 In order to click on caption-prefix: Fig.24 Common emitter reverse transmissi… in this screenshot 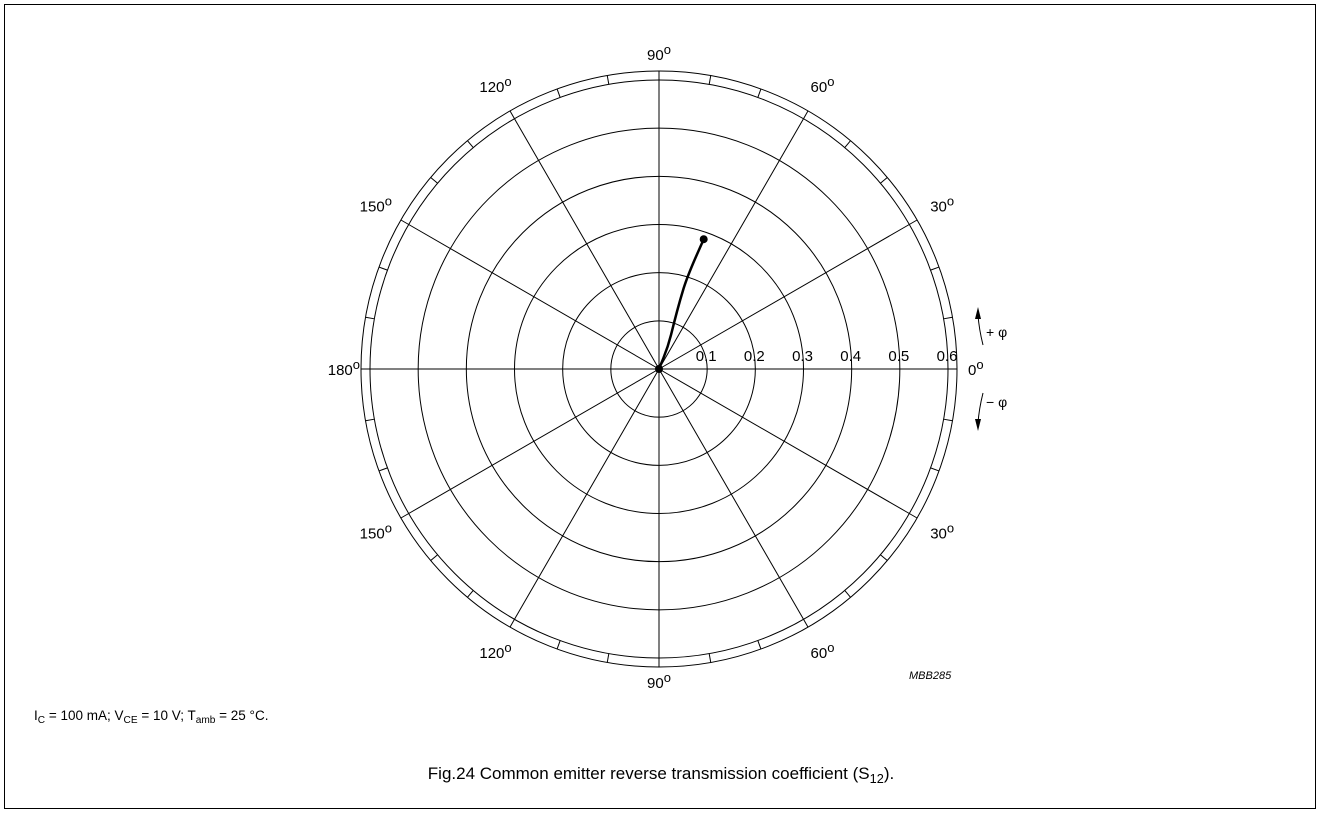, I will do `click(648, 773)`.